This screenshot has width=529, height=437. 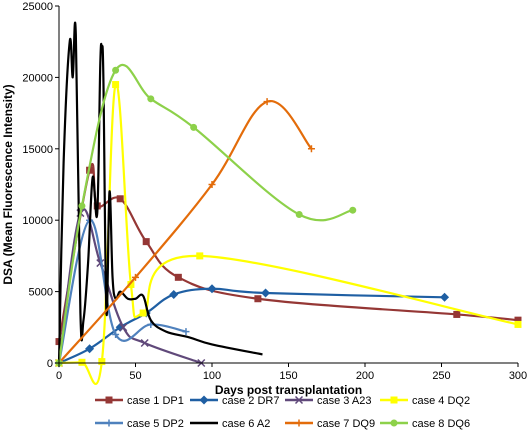 I want to click on legend-item-case-6-a2: case 6 A2, so click(x=230, y=424).